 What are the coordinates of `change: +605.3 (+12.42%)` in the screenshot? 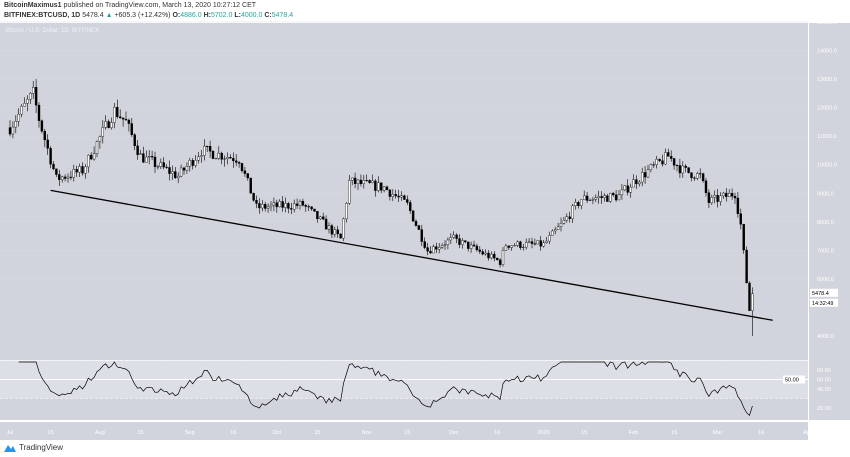 It's located at (142, 15).